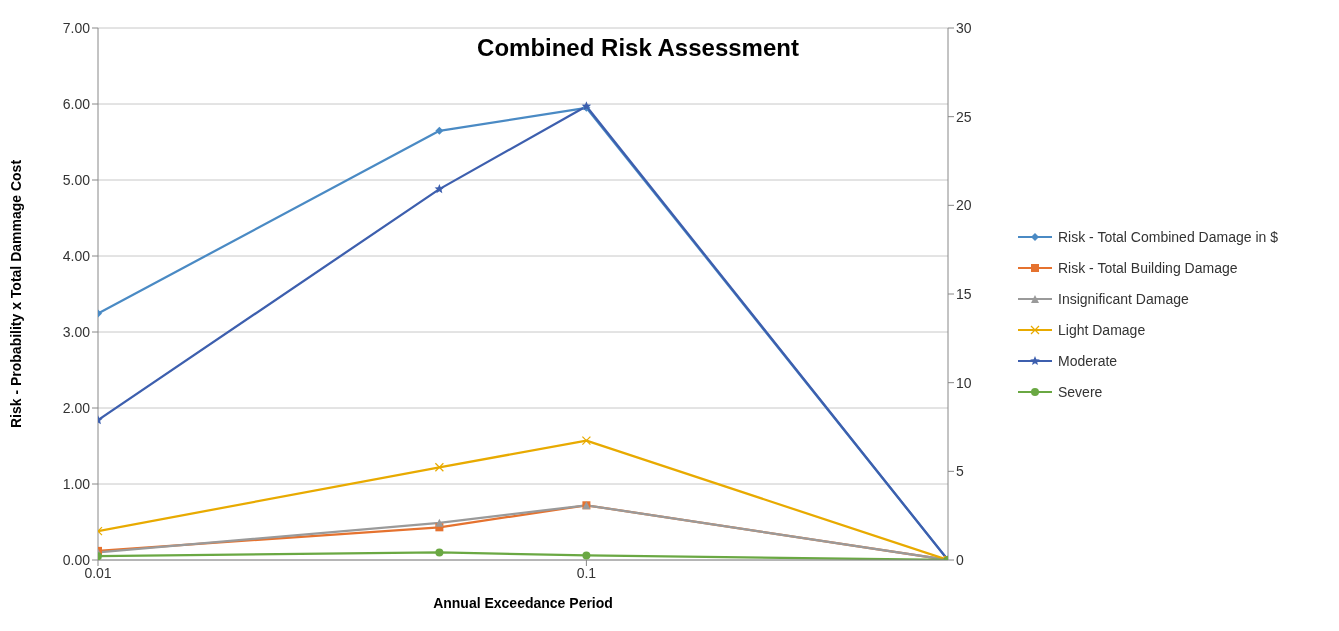 This screenshot has height=631, width=1339. Describe the element at coordinates (1168, 236) in the screenshot. I see `legend-label: Risk - Total Combined Damage in $` at that location.